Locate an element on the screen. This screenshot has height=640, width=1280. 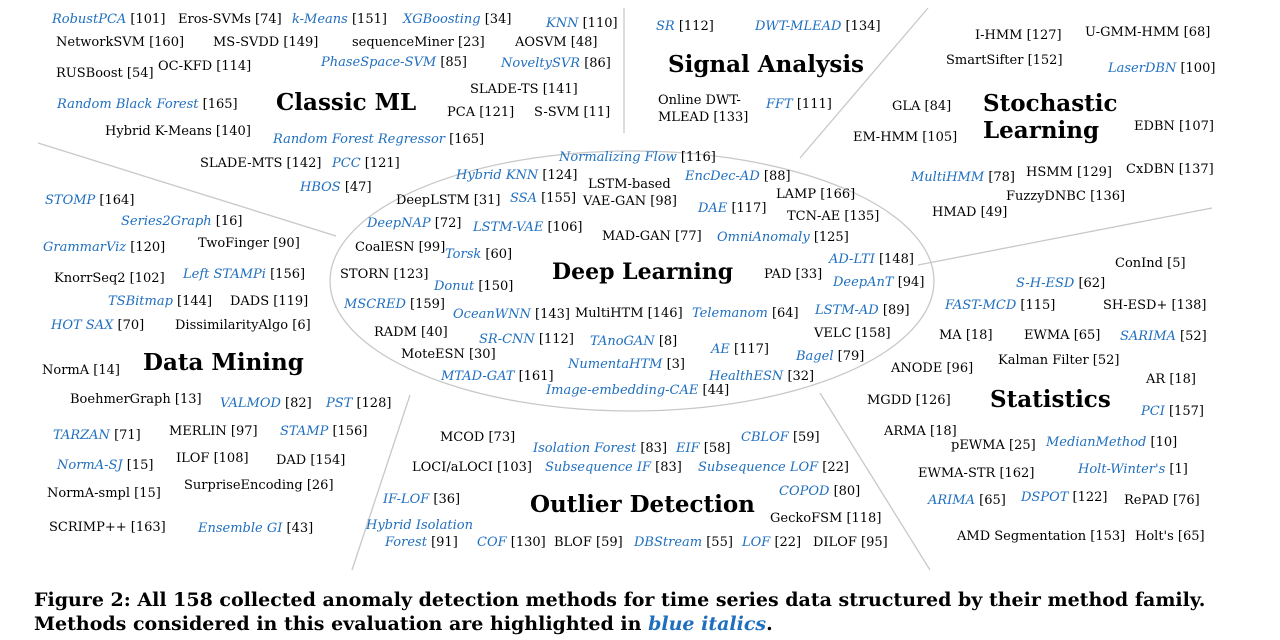
method-name: Series2Graph is located at coordinates (166, 221).